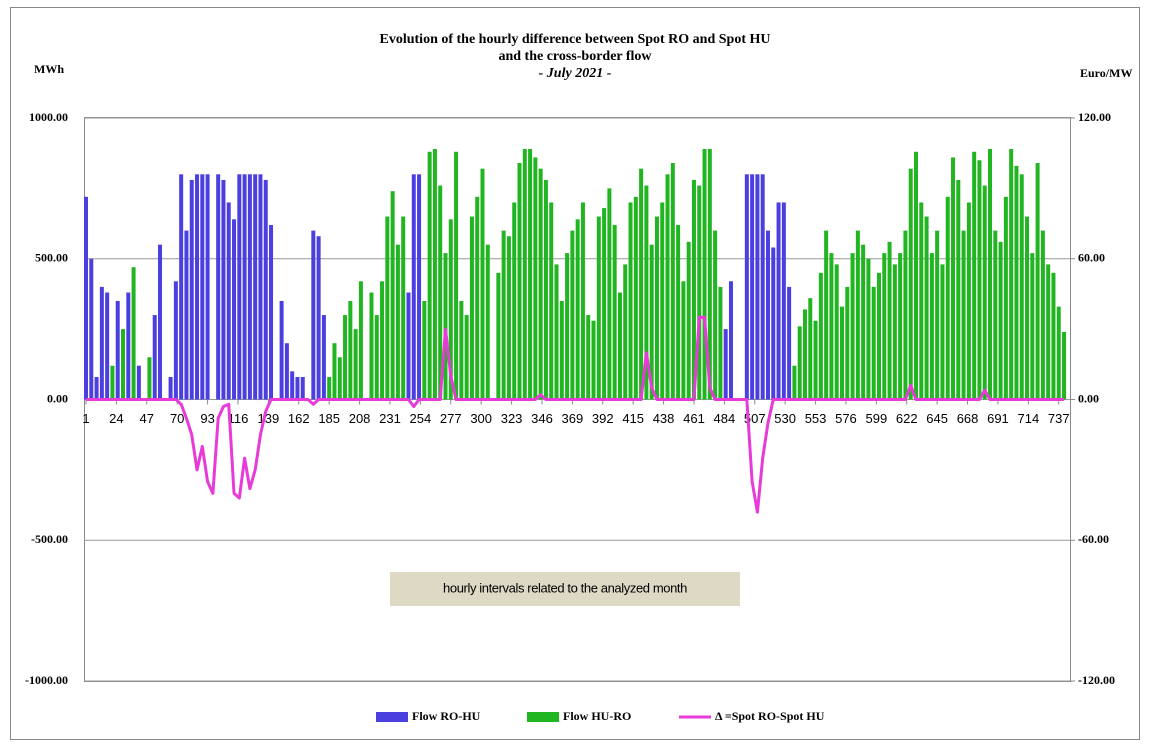  I want to click on x-tick-label: 116, so click(238, 418).